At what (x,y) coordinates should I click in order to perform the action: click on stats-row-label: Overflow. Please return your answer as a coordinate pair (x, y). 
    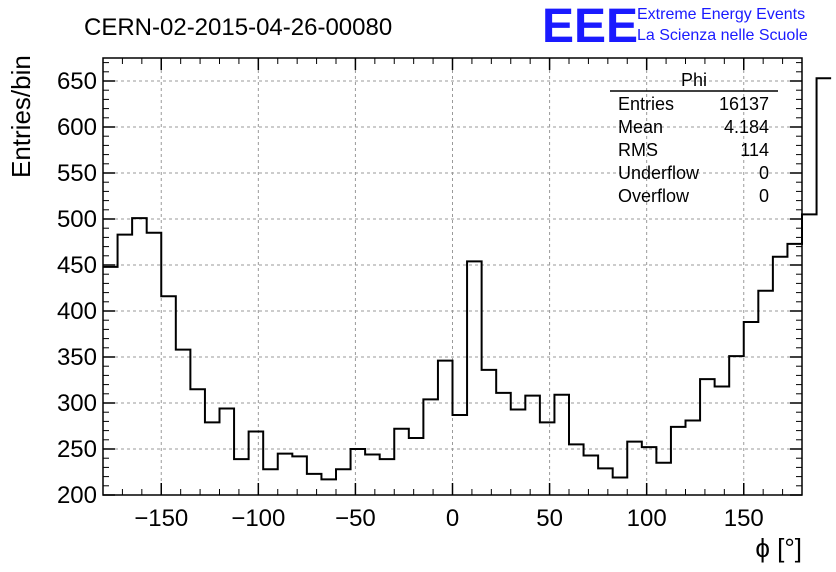
    Looking at the image, I should click on (654, 196).